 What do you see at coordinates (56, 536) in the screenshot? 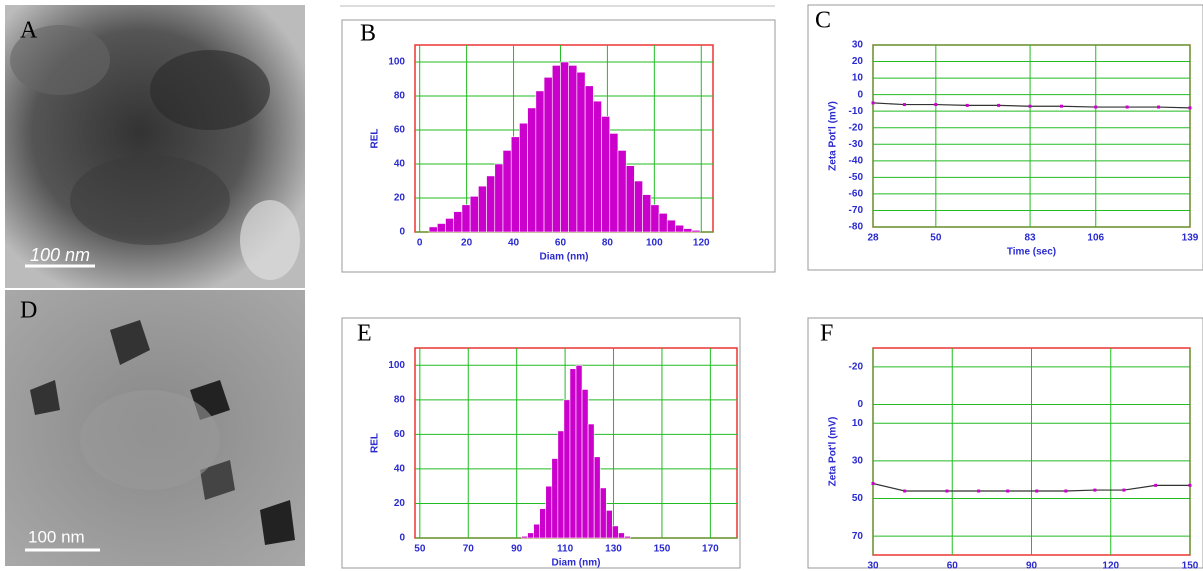
I see `scale-bar-label: 100 nm` at bounding box center [56, 536].